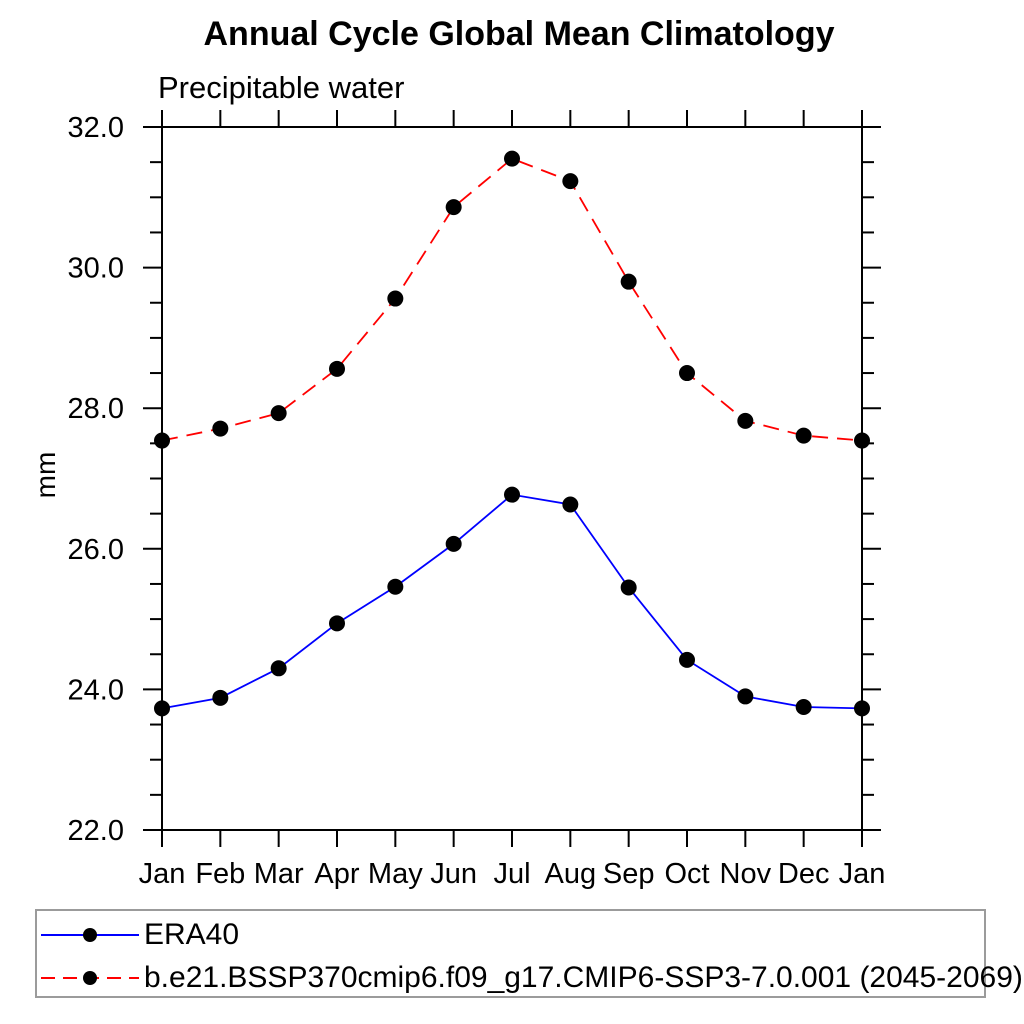 The image size is (1024, 1024). Describe the element at coordinates (96, 128) in the screenshot. I see `y-tick-label: 32.0` at that location.